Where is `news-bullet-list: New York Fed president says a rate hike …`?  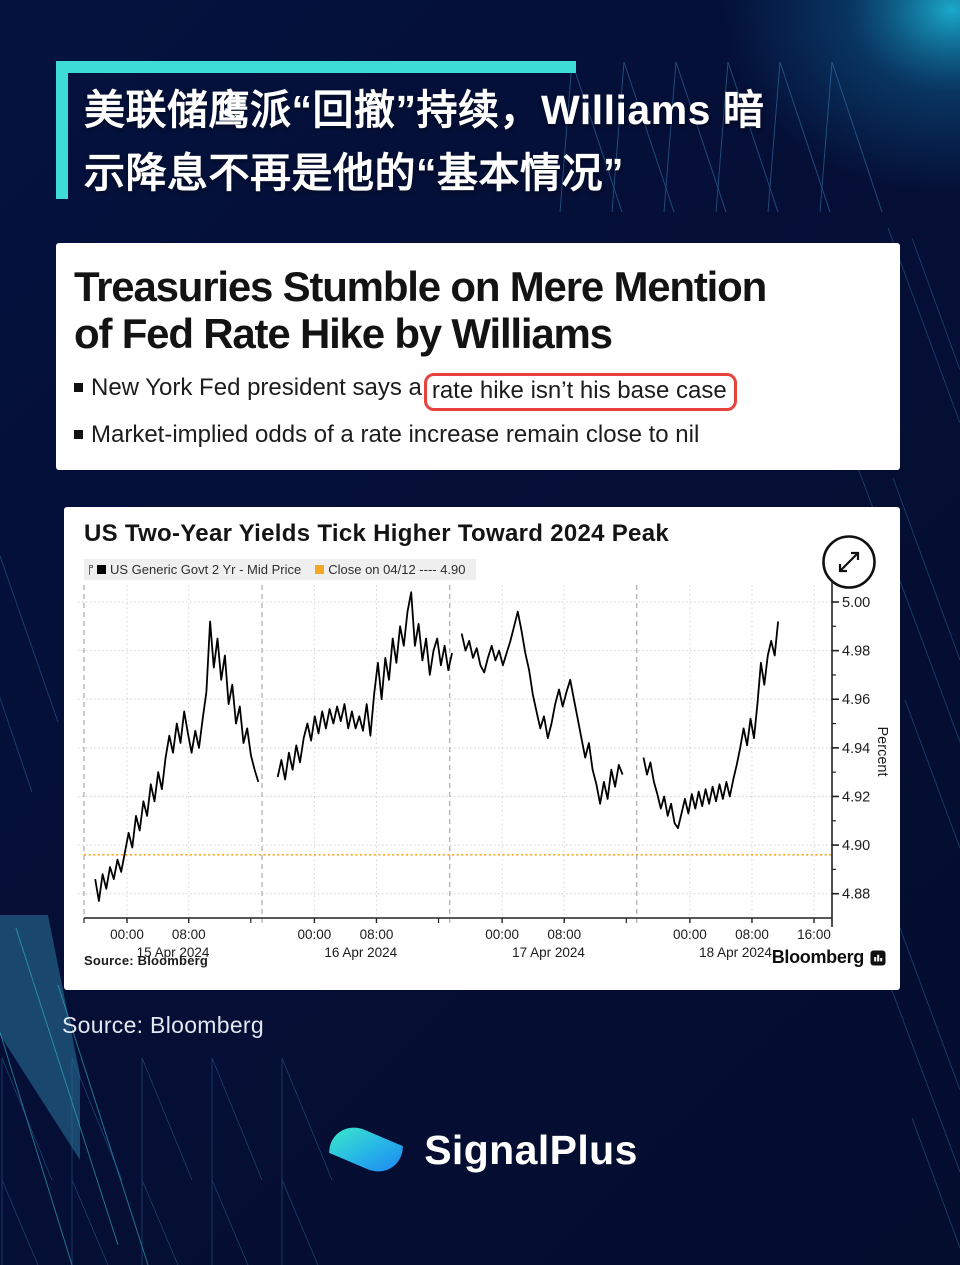
news-bullet-list: New York Fed president says a rate hike … is located at coordinates (478, 411).